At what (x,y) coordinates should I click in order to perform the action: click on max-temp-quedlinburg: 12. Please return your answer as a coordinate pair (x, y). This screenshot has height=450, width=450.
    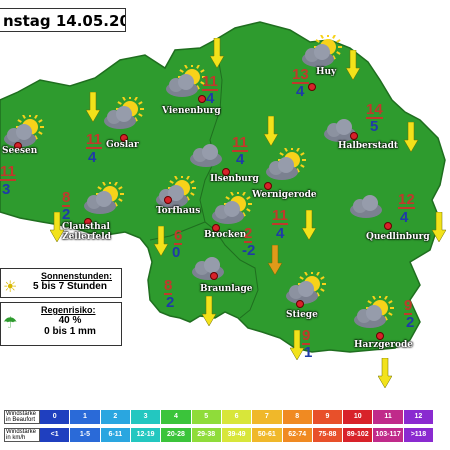
    Looking at the image, I should click on (406, 200).